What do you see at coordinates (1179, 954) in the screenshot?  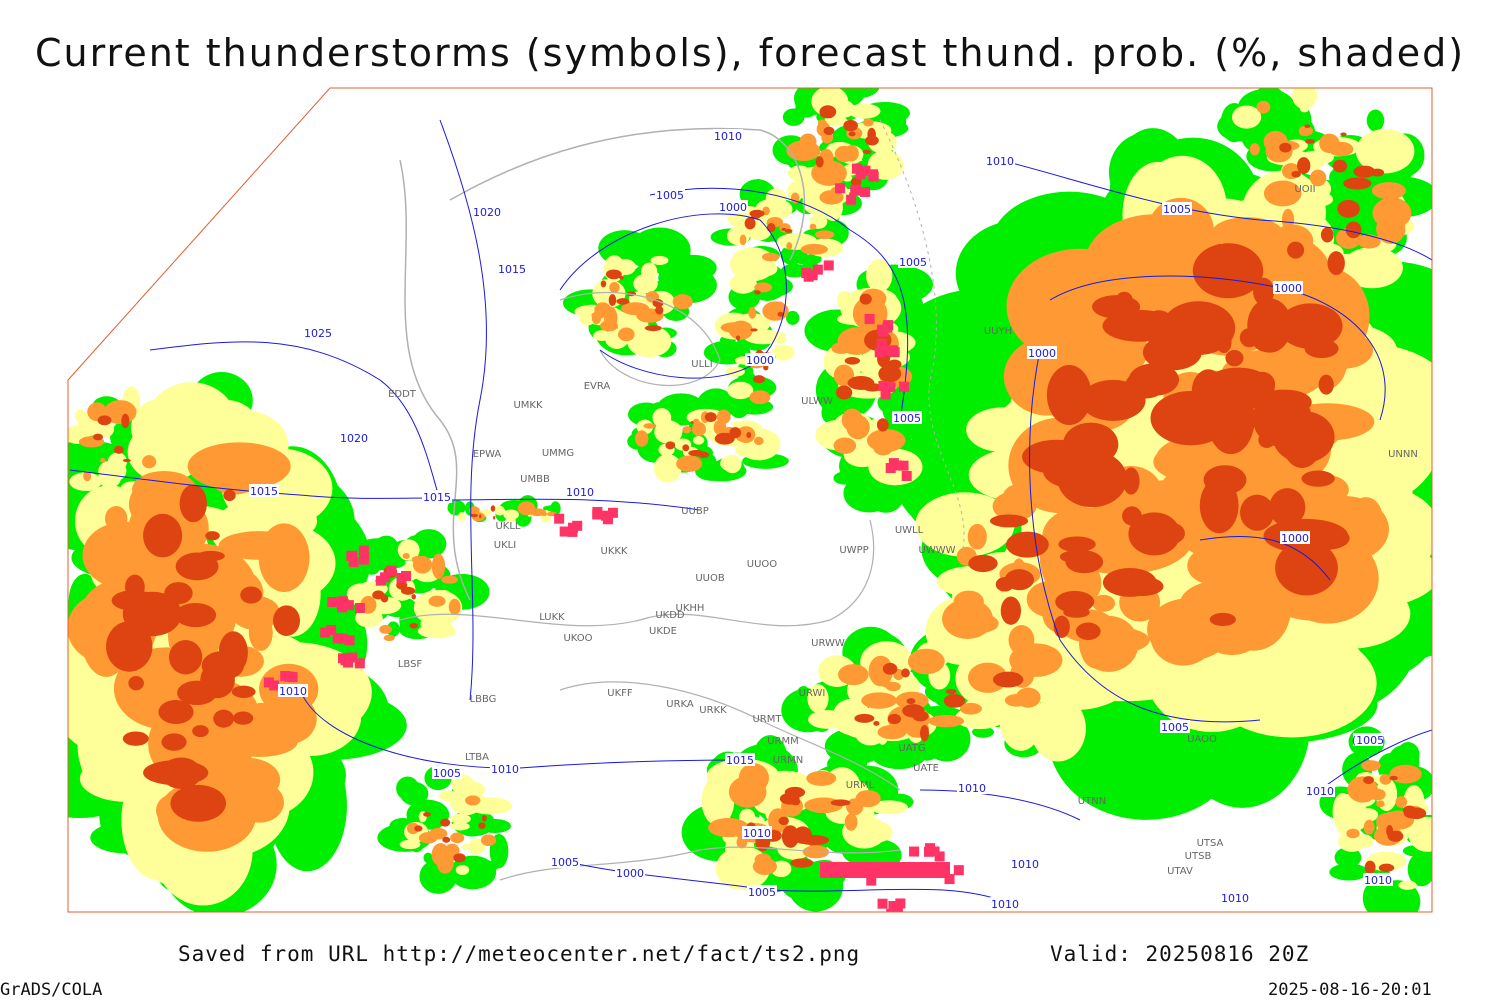 I see `valid-time: Valid: 20250816 20Z` at bounding box center [1179, 954].